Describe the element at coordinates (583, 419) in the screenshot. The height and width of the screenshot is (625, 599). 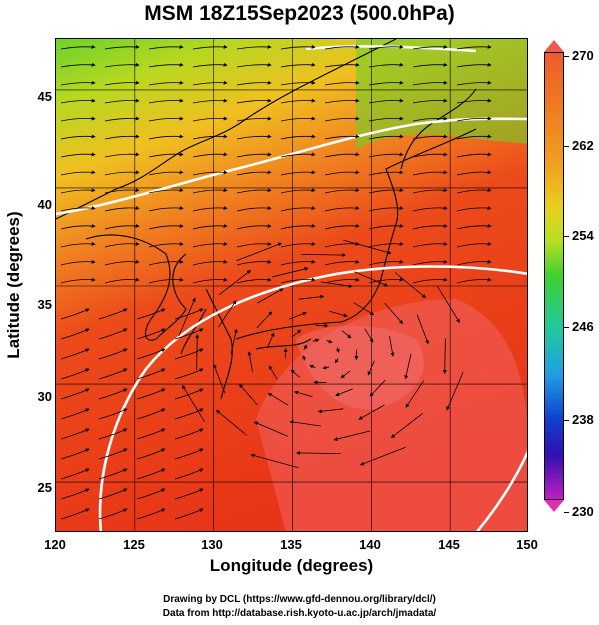
I see `colorbar-label: 238` at that location.